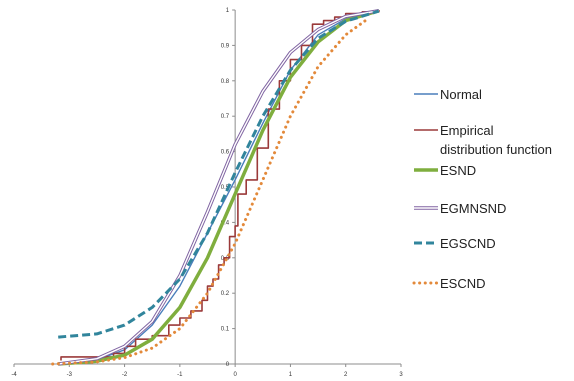 This screenshot has height=381, width=574. What do you see at coordinates (225, 188) in the screenshot?
I see `y-tick-label: 0.5` at bounding box center [225, 188].